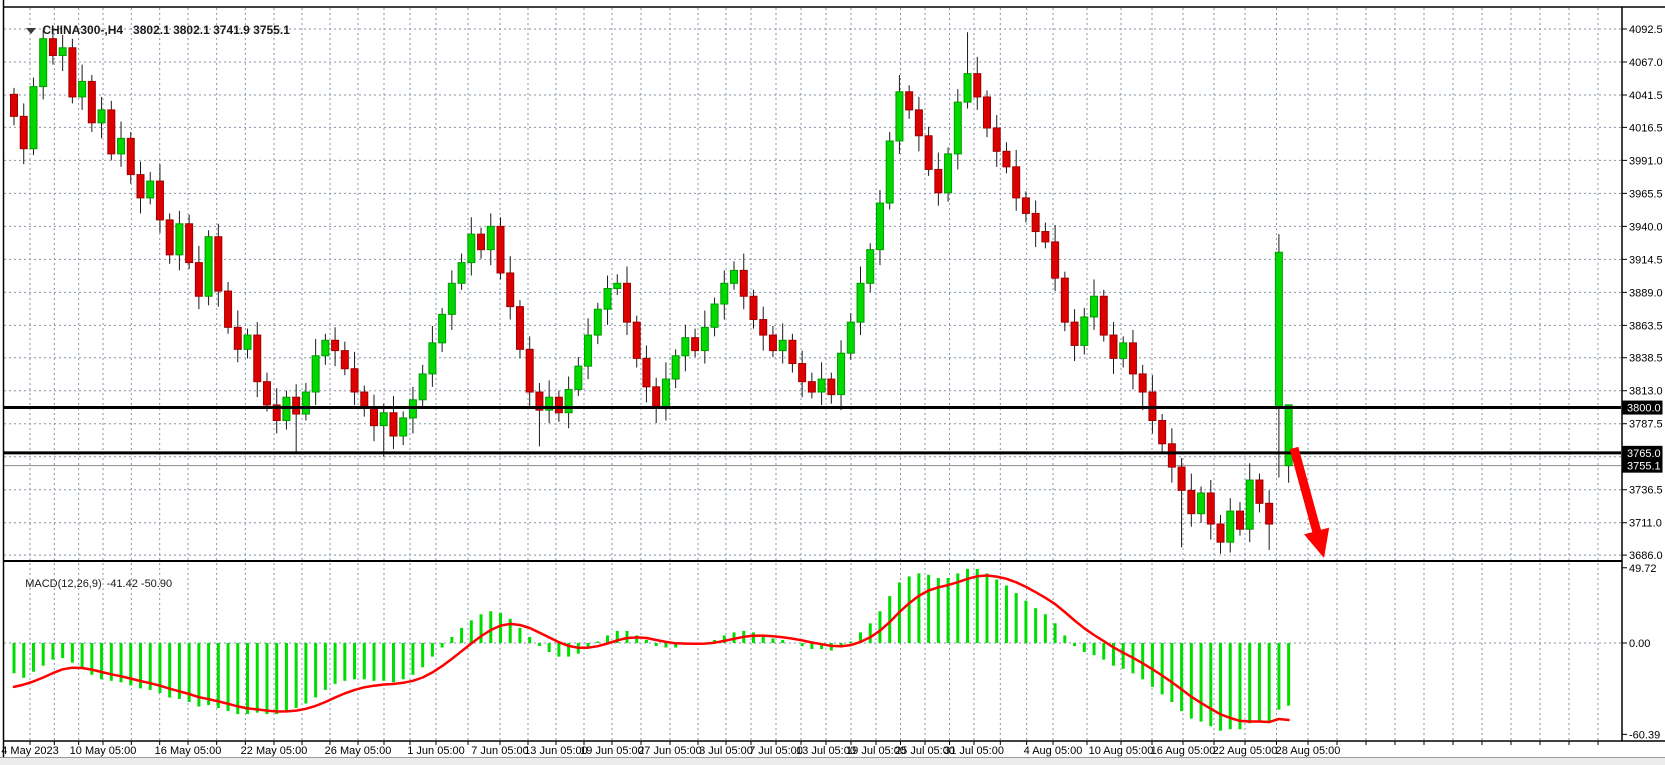  Describe the element at coordinates (1642, 407) in the screenshot. I see `level-price-tag` at that location.